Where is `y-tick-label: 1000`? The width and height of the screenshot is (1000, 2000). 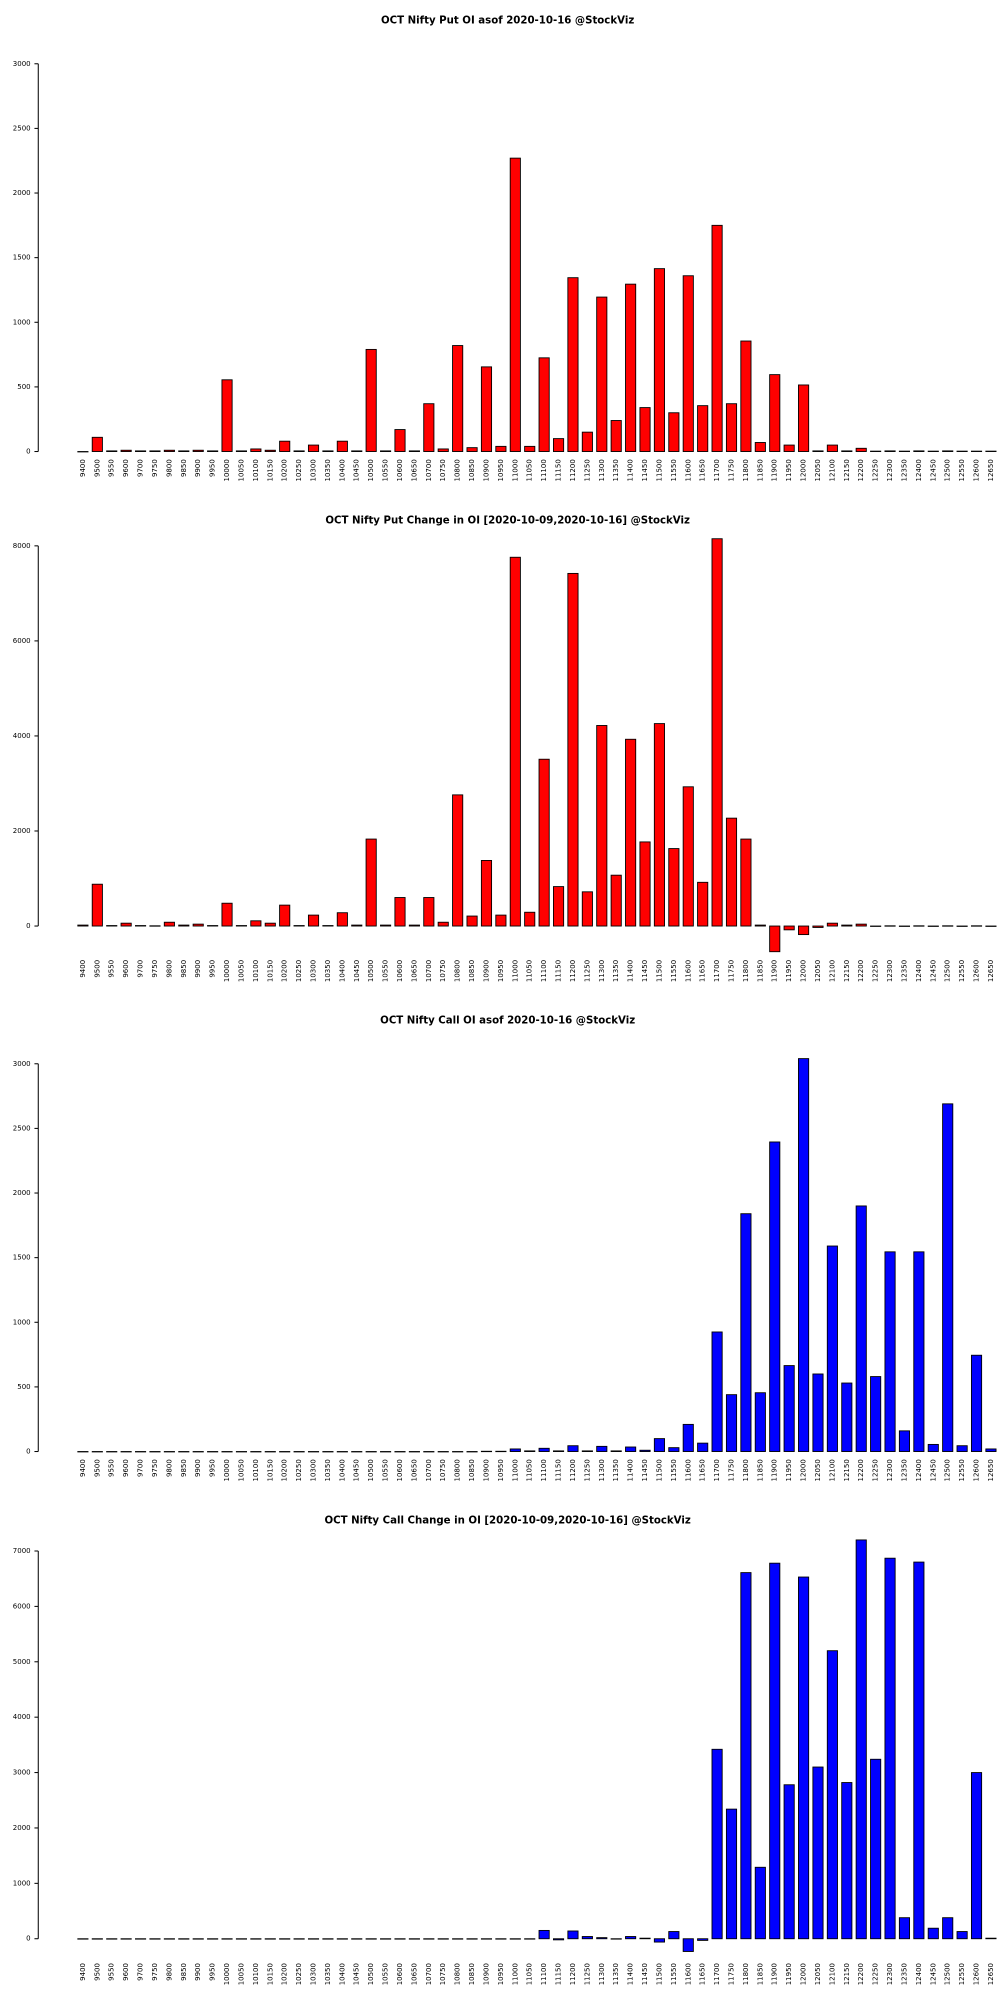 y-tick-label: 1000 is located at coordinates (22, 1882).